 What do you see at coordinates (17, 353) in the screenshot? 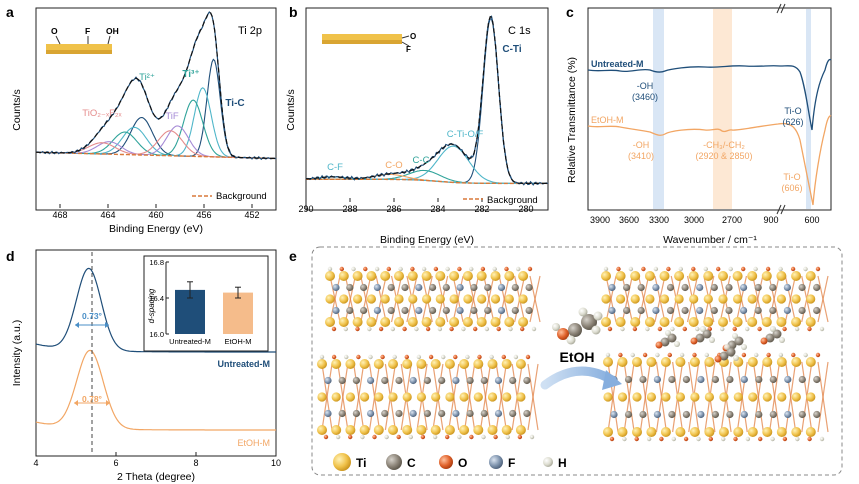
I see `panel-d-ylabel: Intensity (a.u.)` at bounding box center [17, 353].